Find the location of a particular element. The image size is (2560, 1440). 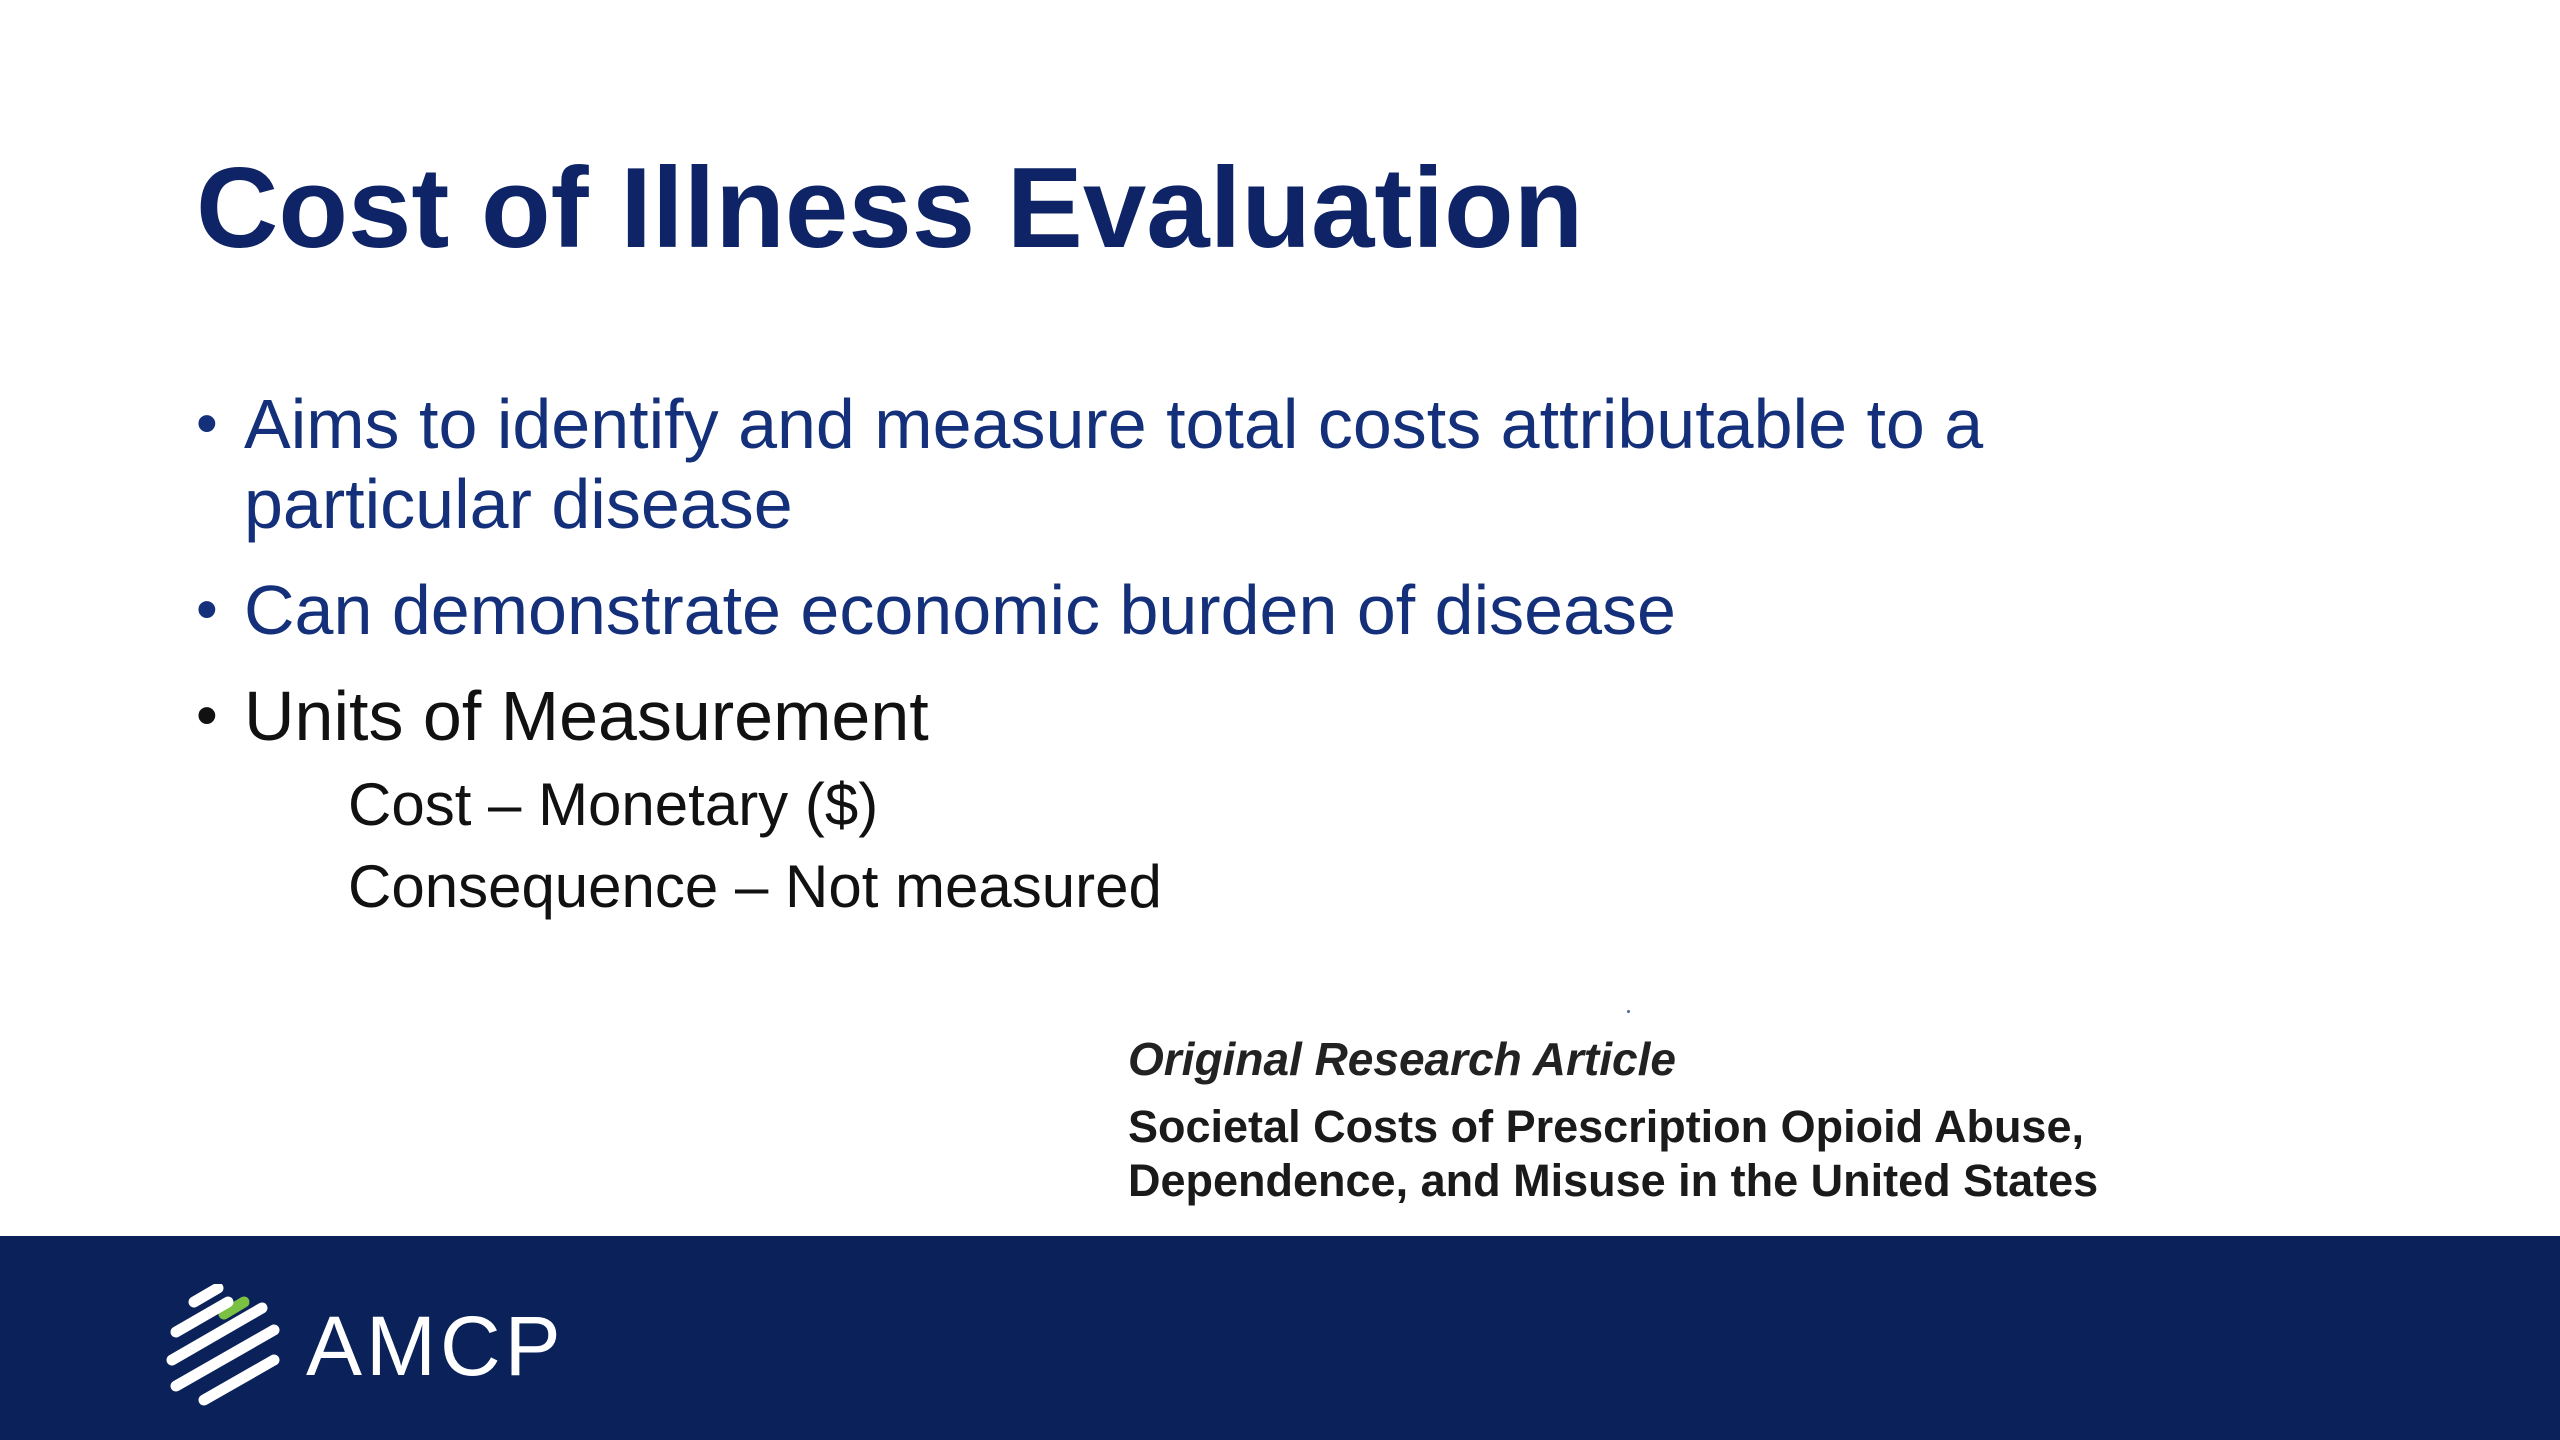

amcp-stripes-icon is located at coordinates (223, 1345).